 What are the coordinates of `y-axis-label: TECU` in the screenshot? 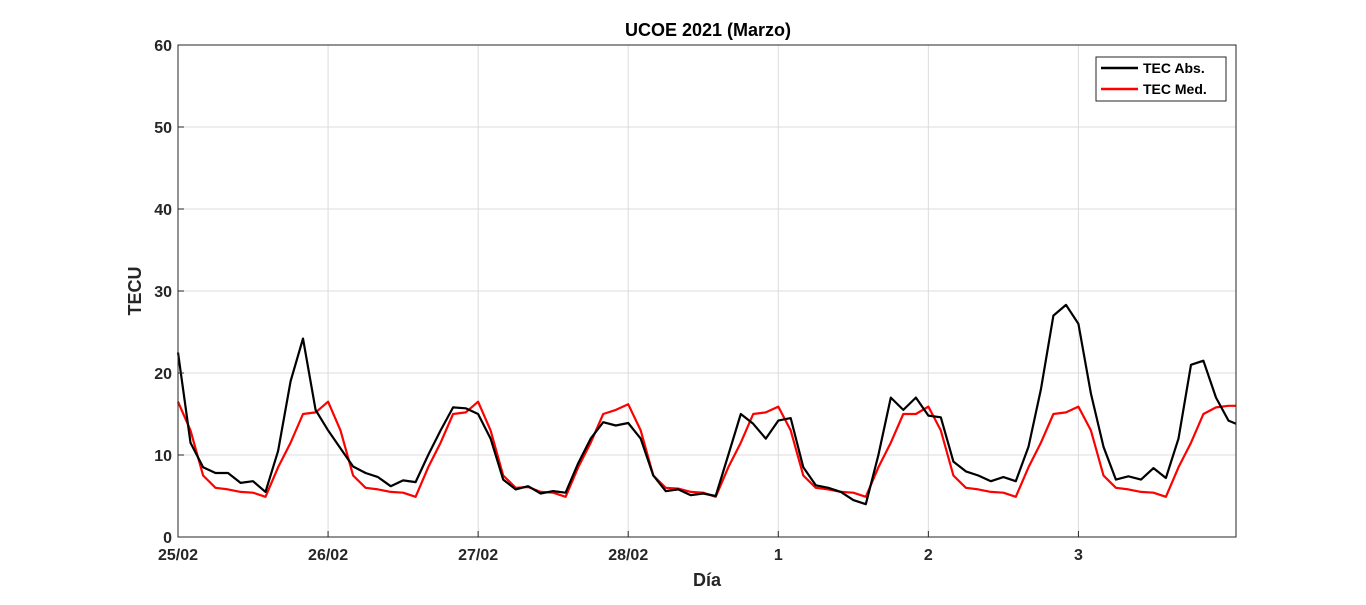 It's located at (135, 291).